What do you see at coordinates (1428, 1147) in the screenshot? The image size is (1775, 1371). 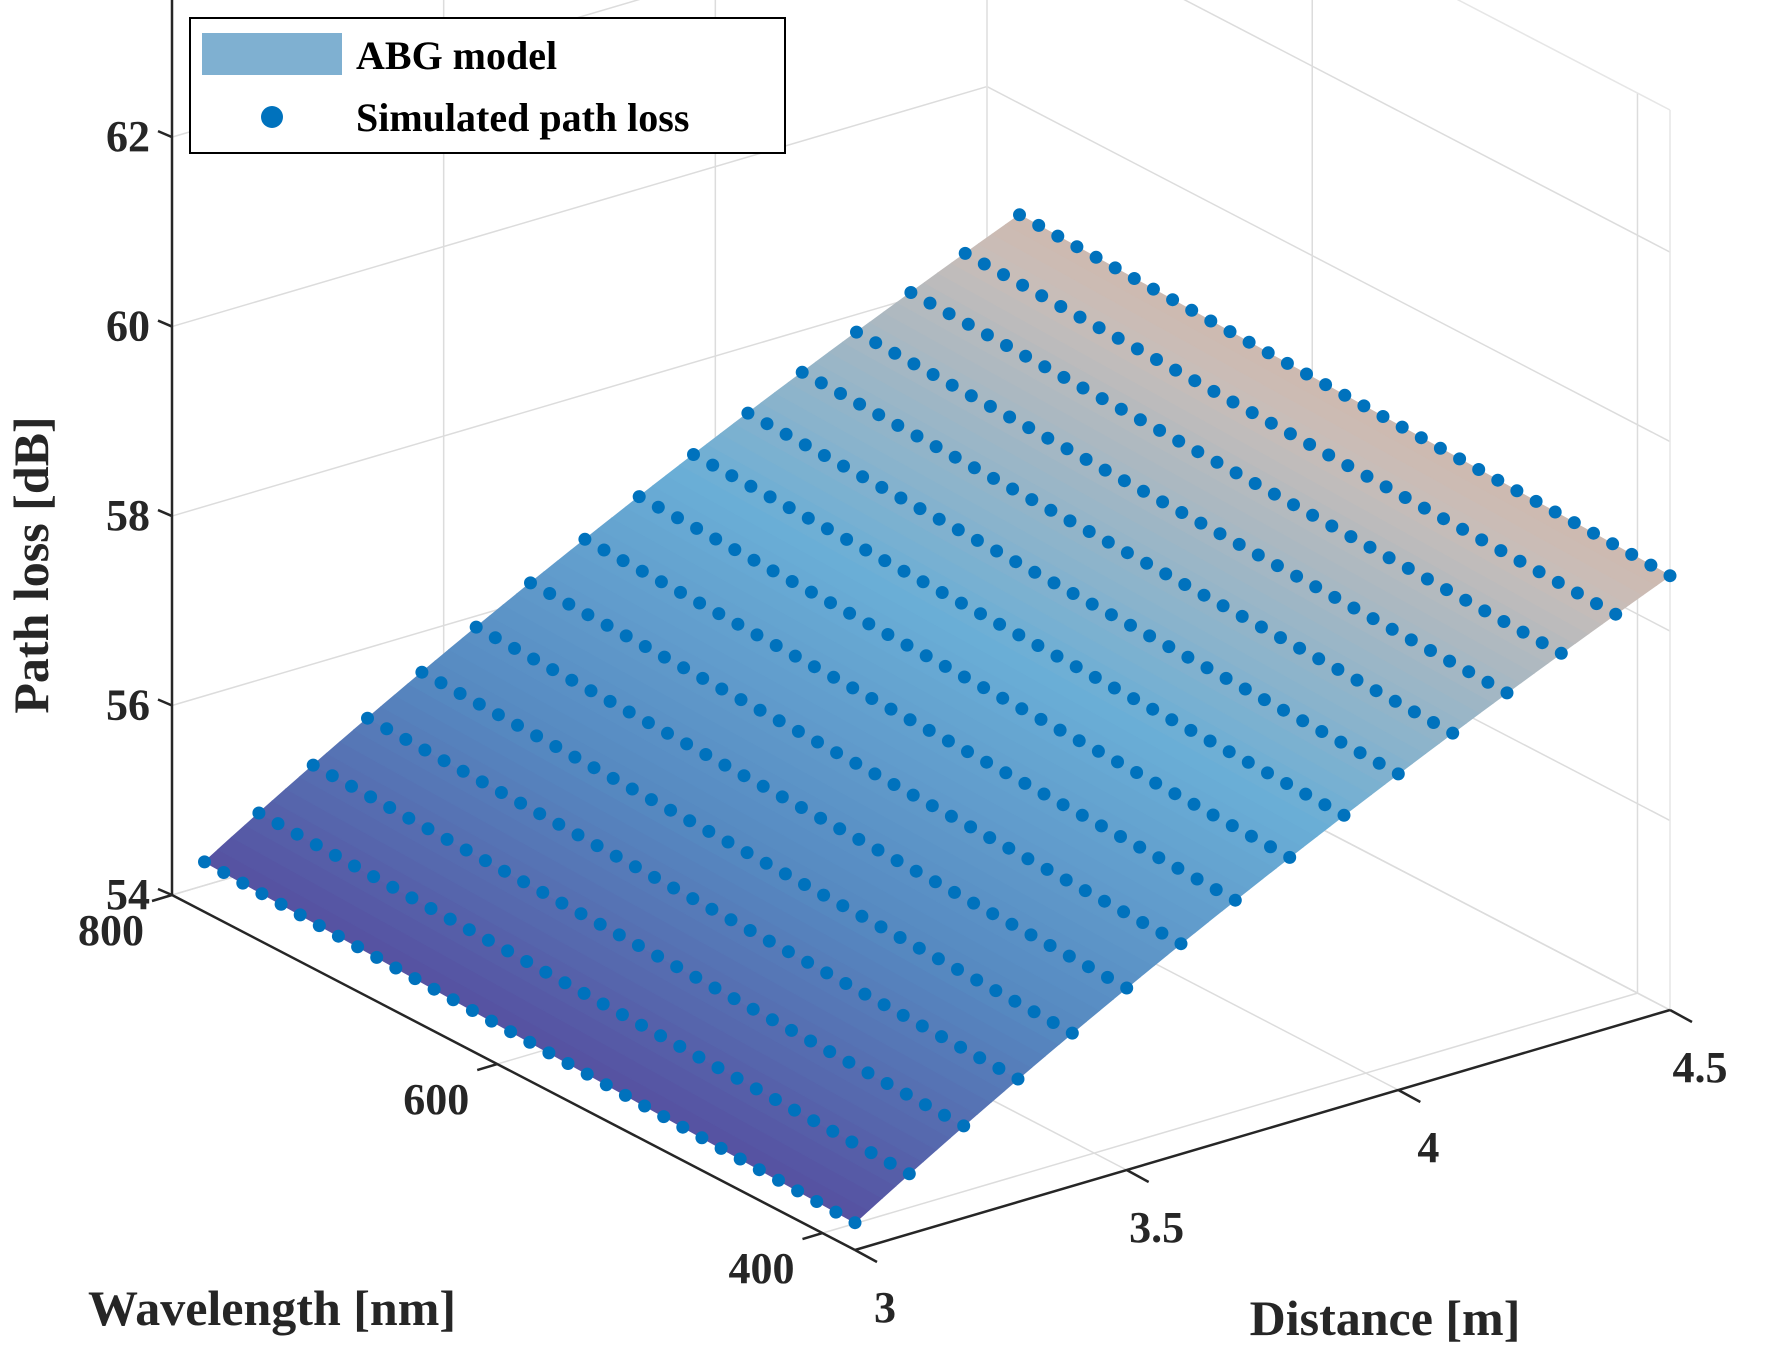 I see `x-tick-label: 4` at bounding box center [1428, 1147].